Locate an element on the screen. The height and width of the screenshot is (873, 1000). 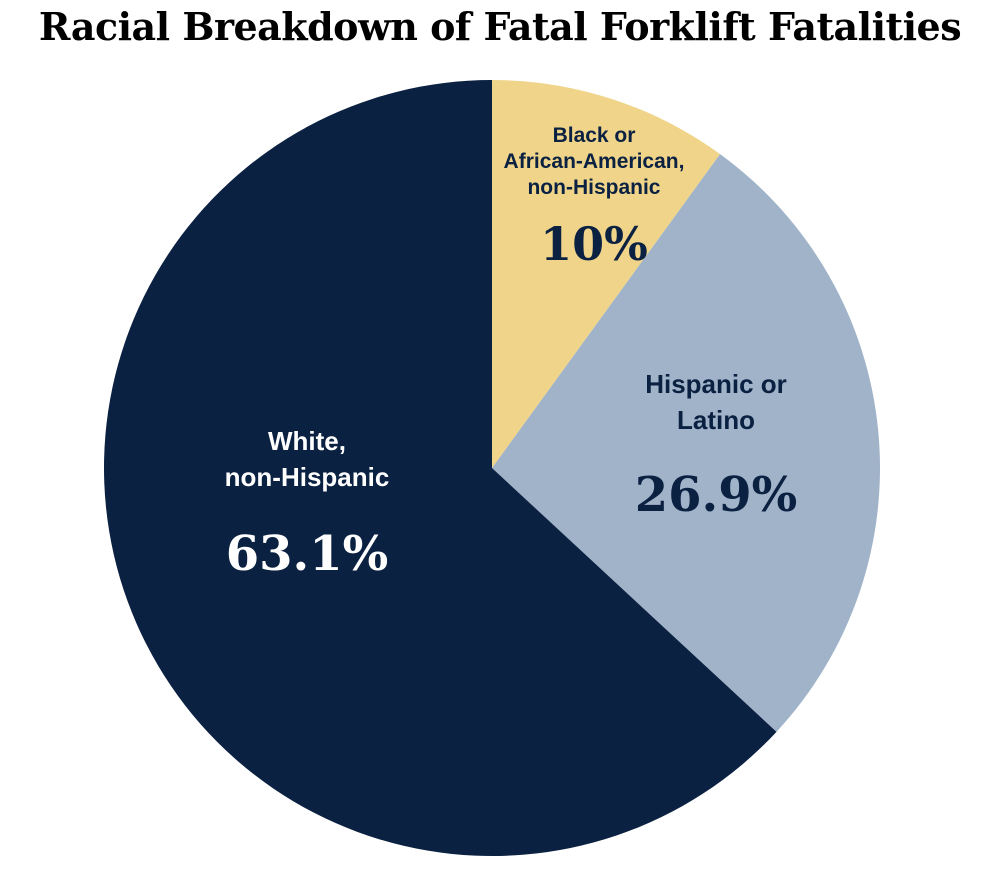
slice-value-0: 10% is located at coordinates (594, 244).